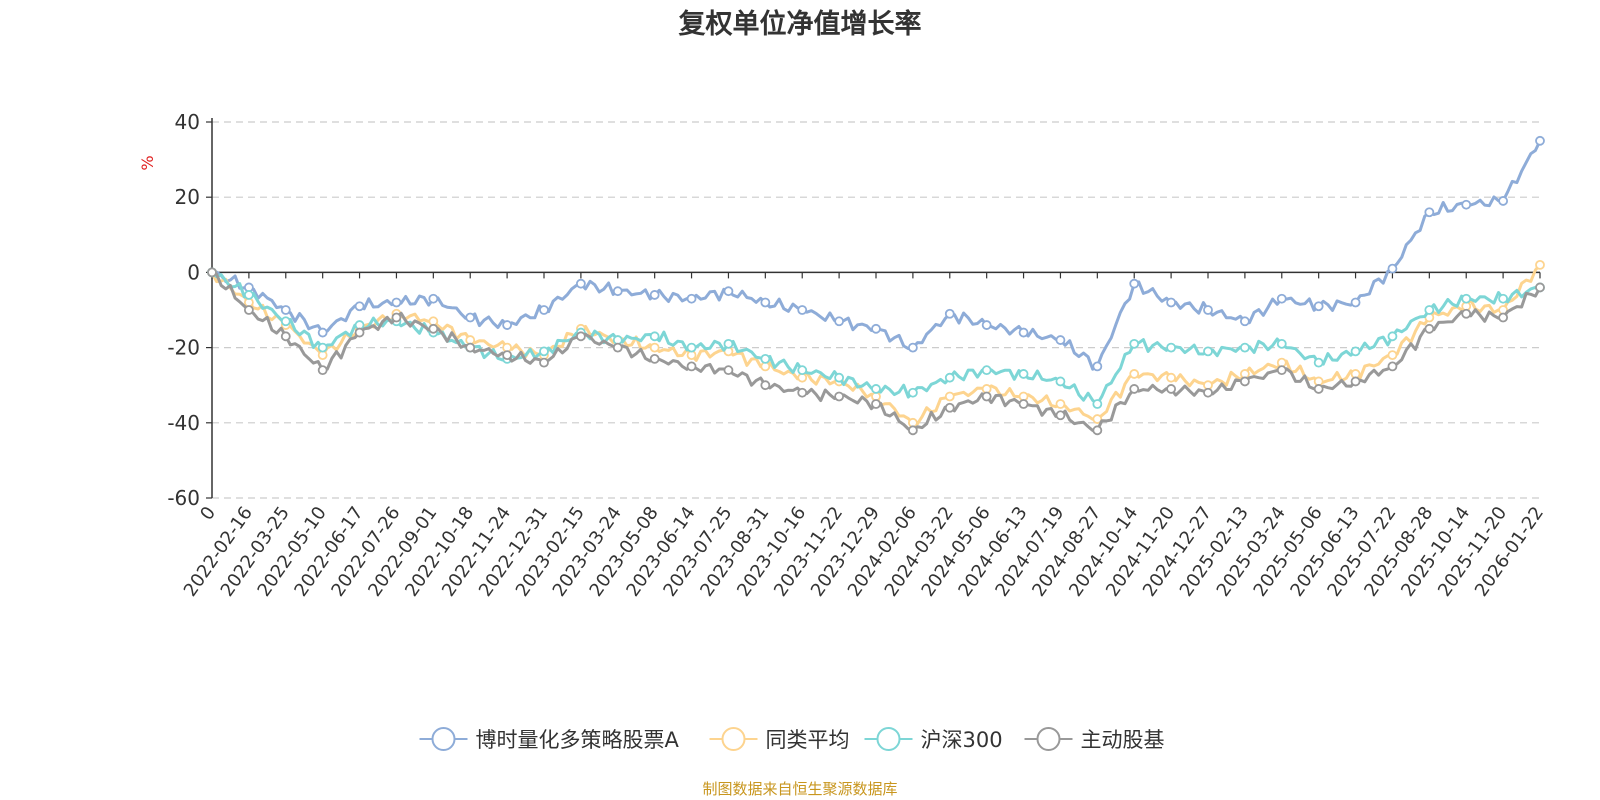  I want to click on legend-item: 沪深300, so click(933, 739).